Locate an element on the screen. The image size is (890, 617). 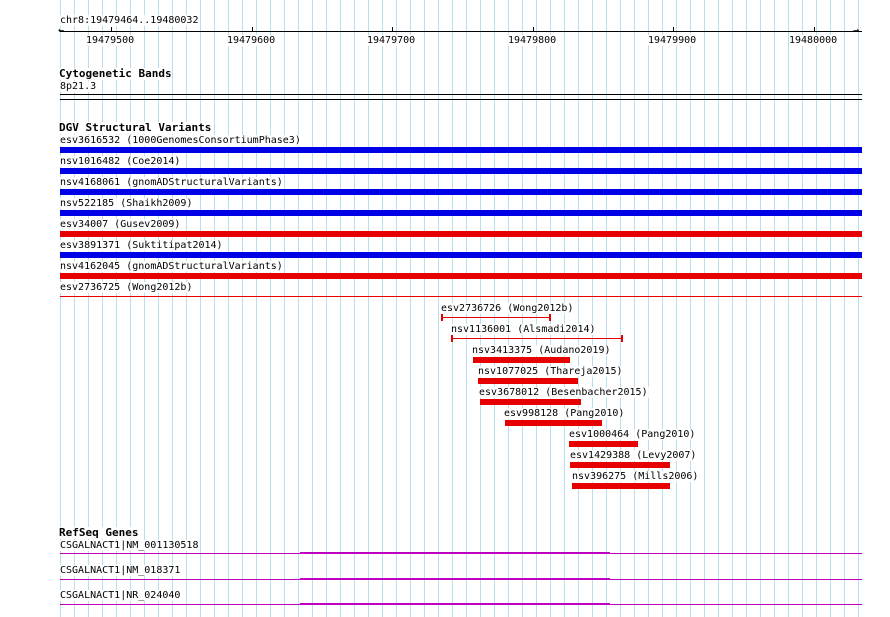
variant-label: esv2736726 (Wong2012b) is located at coordinates (507, 308).